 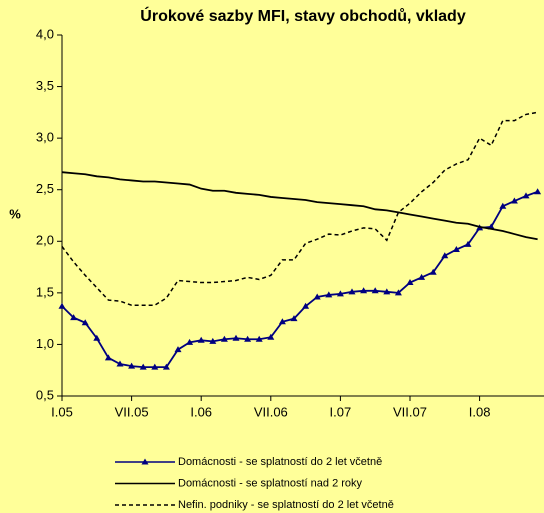 I want to click on y-tick-label: 2,0, so click(x=45, y=240).